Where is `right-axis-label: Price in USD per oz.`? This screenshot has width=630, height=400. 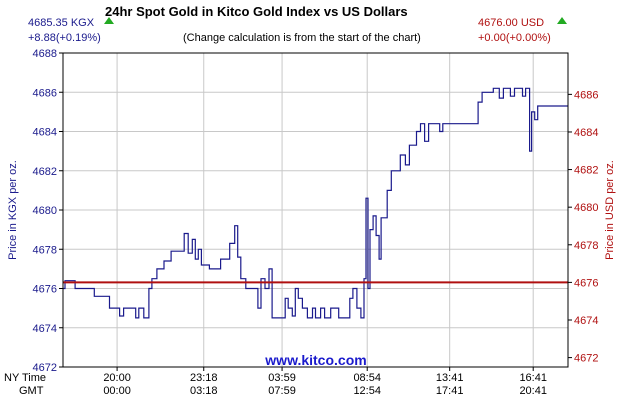
right-axis-label: Price in USD per oz. is located at coordinates (610, 210).